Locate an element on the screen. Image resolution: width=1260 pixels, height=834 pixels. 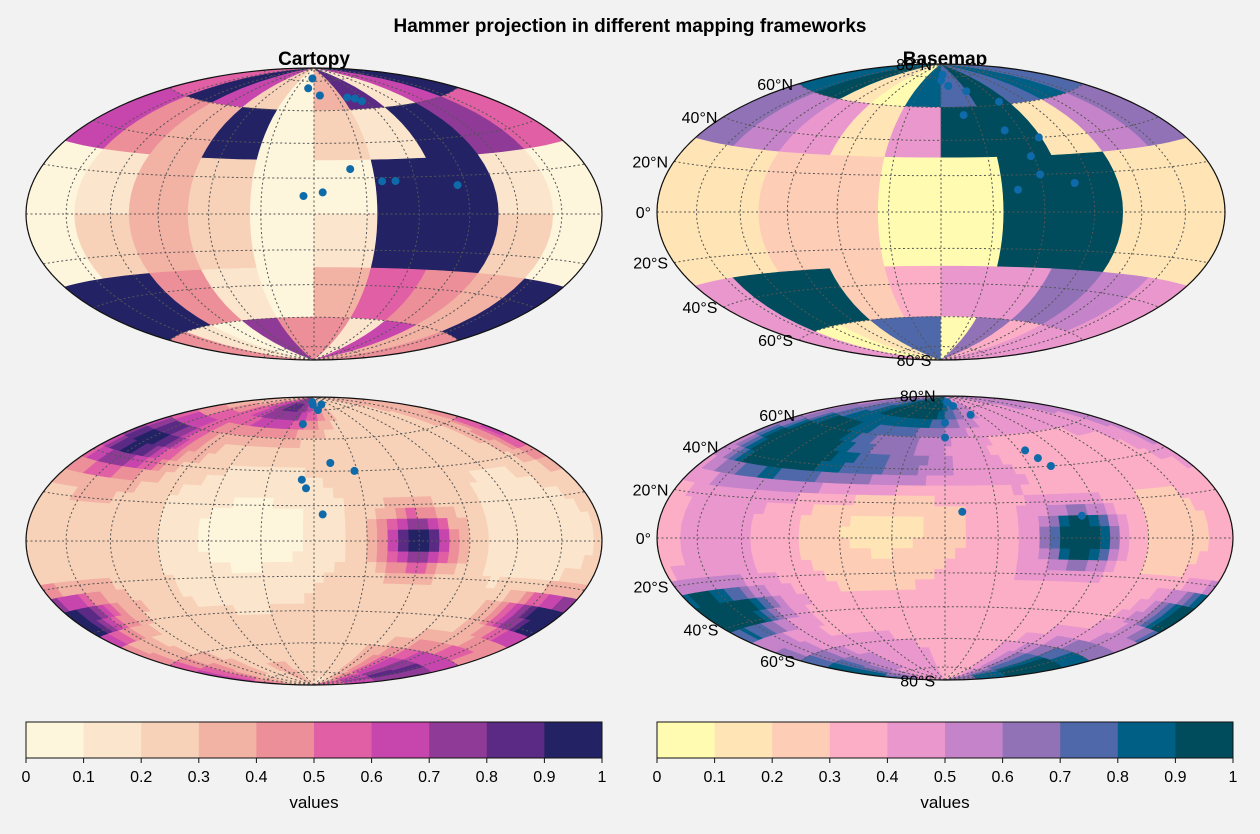
colorbar-right: 0 0.1 0.2 0.3 0.4 0.5 0.6 0.7 0.8 0.9 1 values is located at coordinates (945, 766).